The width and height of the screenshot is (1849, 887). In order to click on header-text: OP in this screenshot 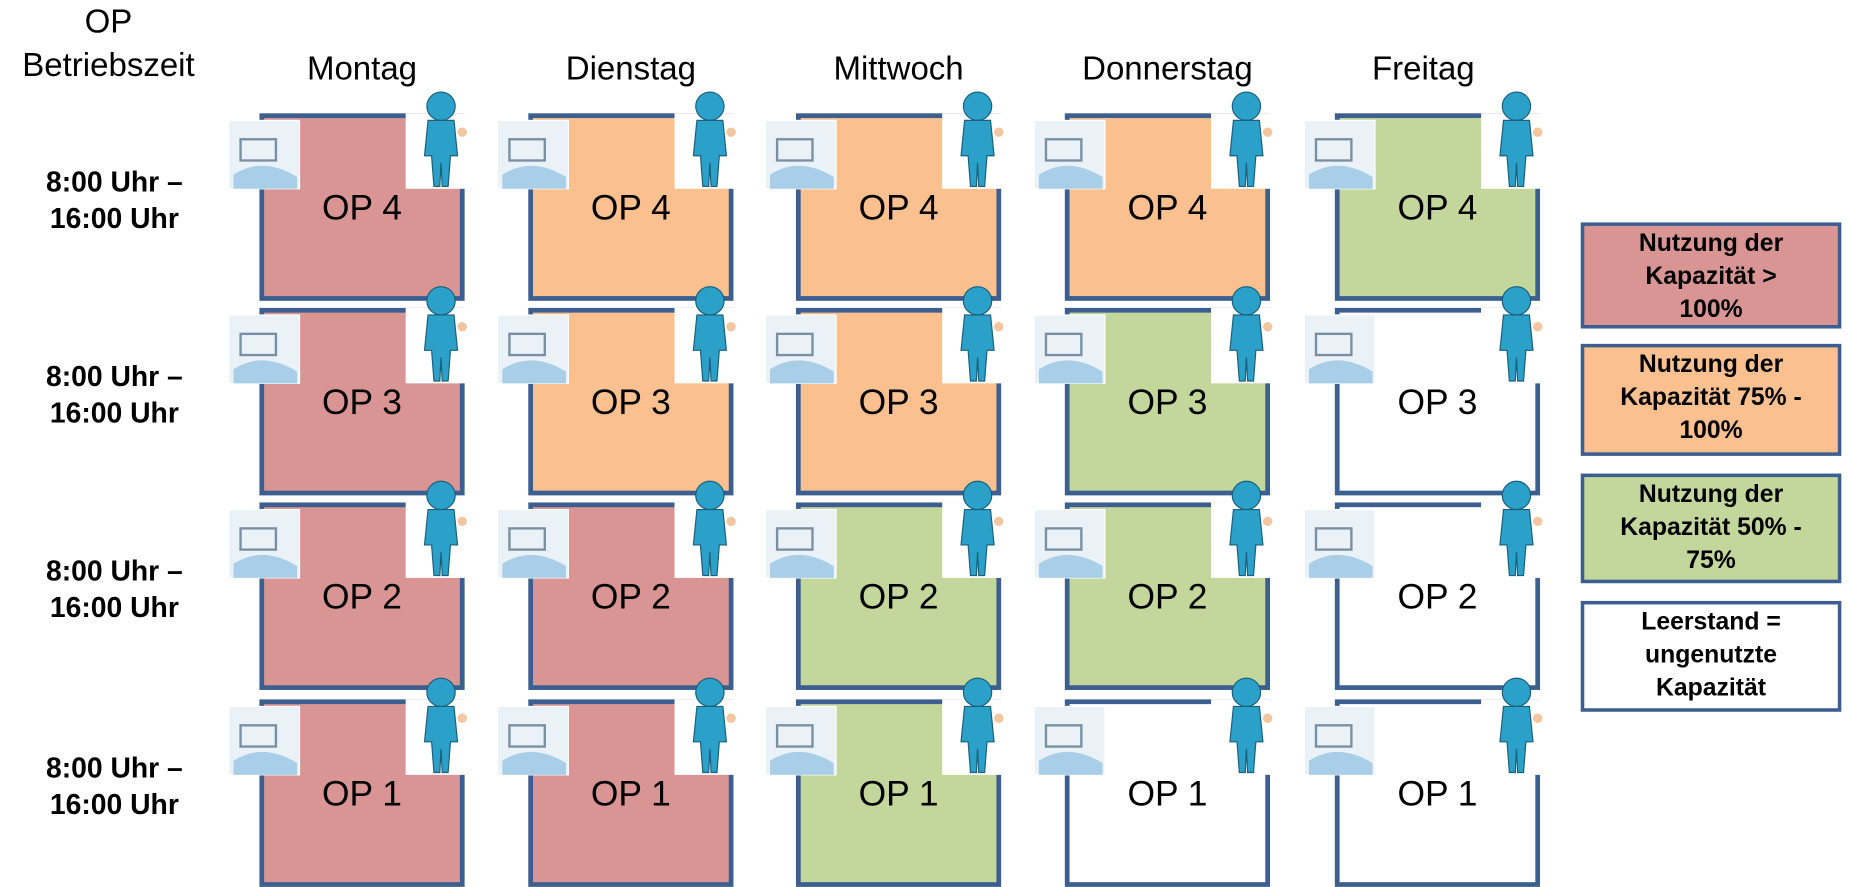, I will do `click(109, 20)`.